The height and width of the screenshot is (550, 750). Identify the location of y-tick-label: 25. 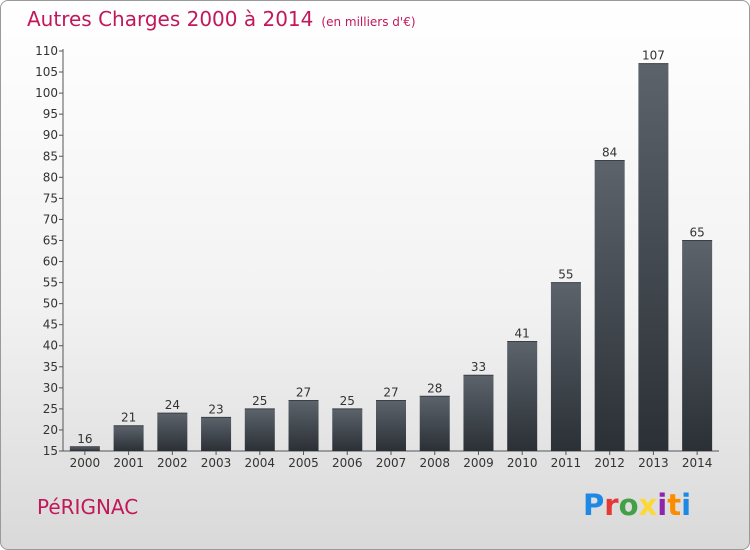
(50, 409).